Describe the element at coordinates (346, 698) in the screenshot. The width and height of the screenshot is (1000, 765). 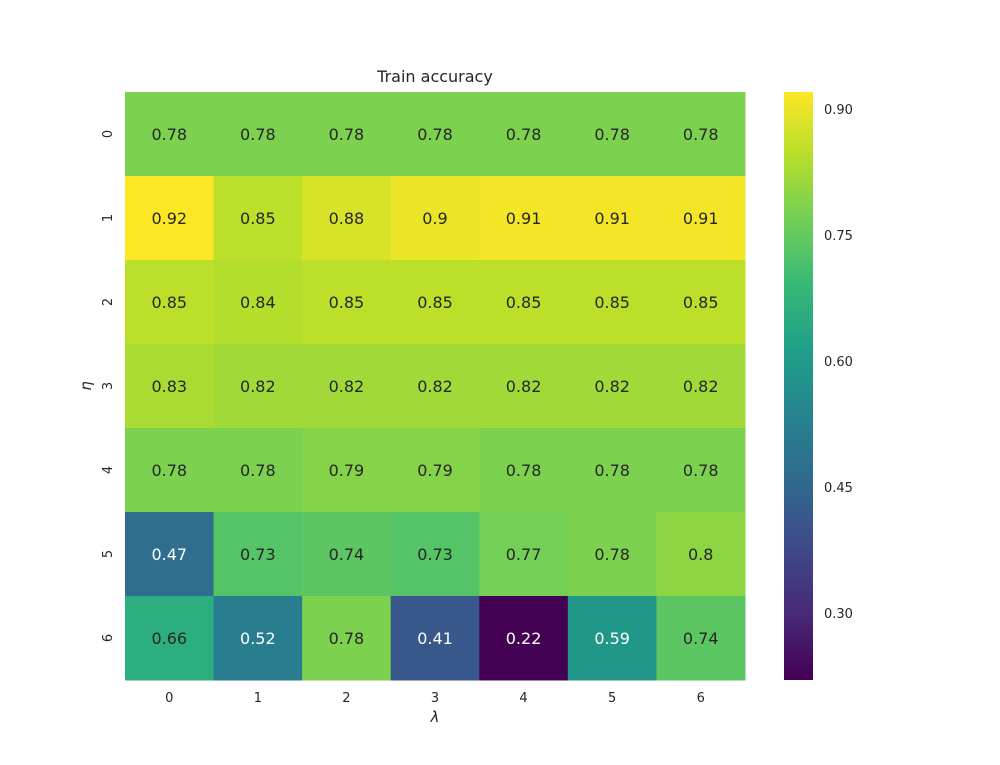
I see `x-tick-label: 2` at that location.